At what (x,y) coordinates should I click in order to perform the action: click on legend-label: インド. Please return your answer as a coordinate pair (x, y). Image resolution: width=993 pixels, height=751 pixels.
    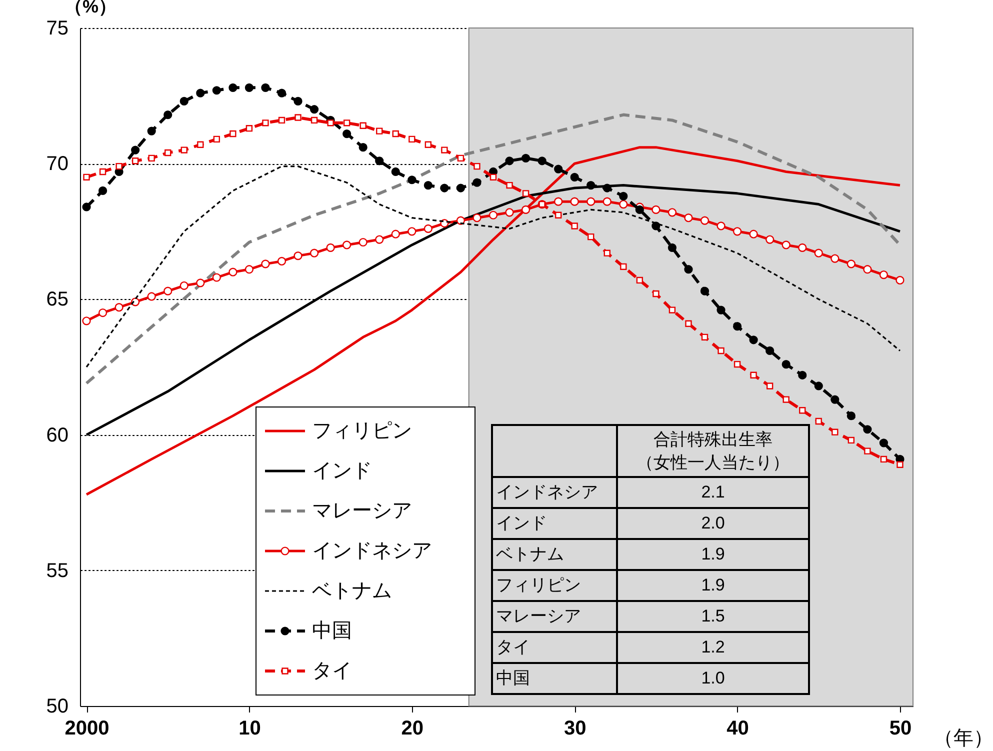
    Looking at the image, I should click on (342, 471).